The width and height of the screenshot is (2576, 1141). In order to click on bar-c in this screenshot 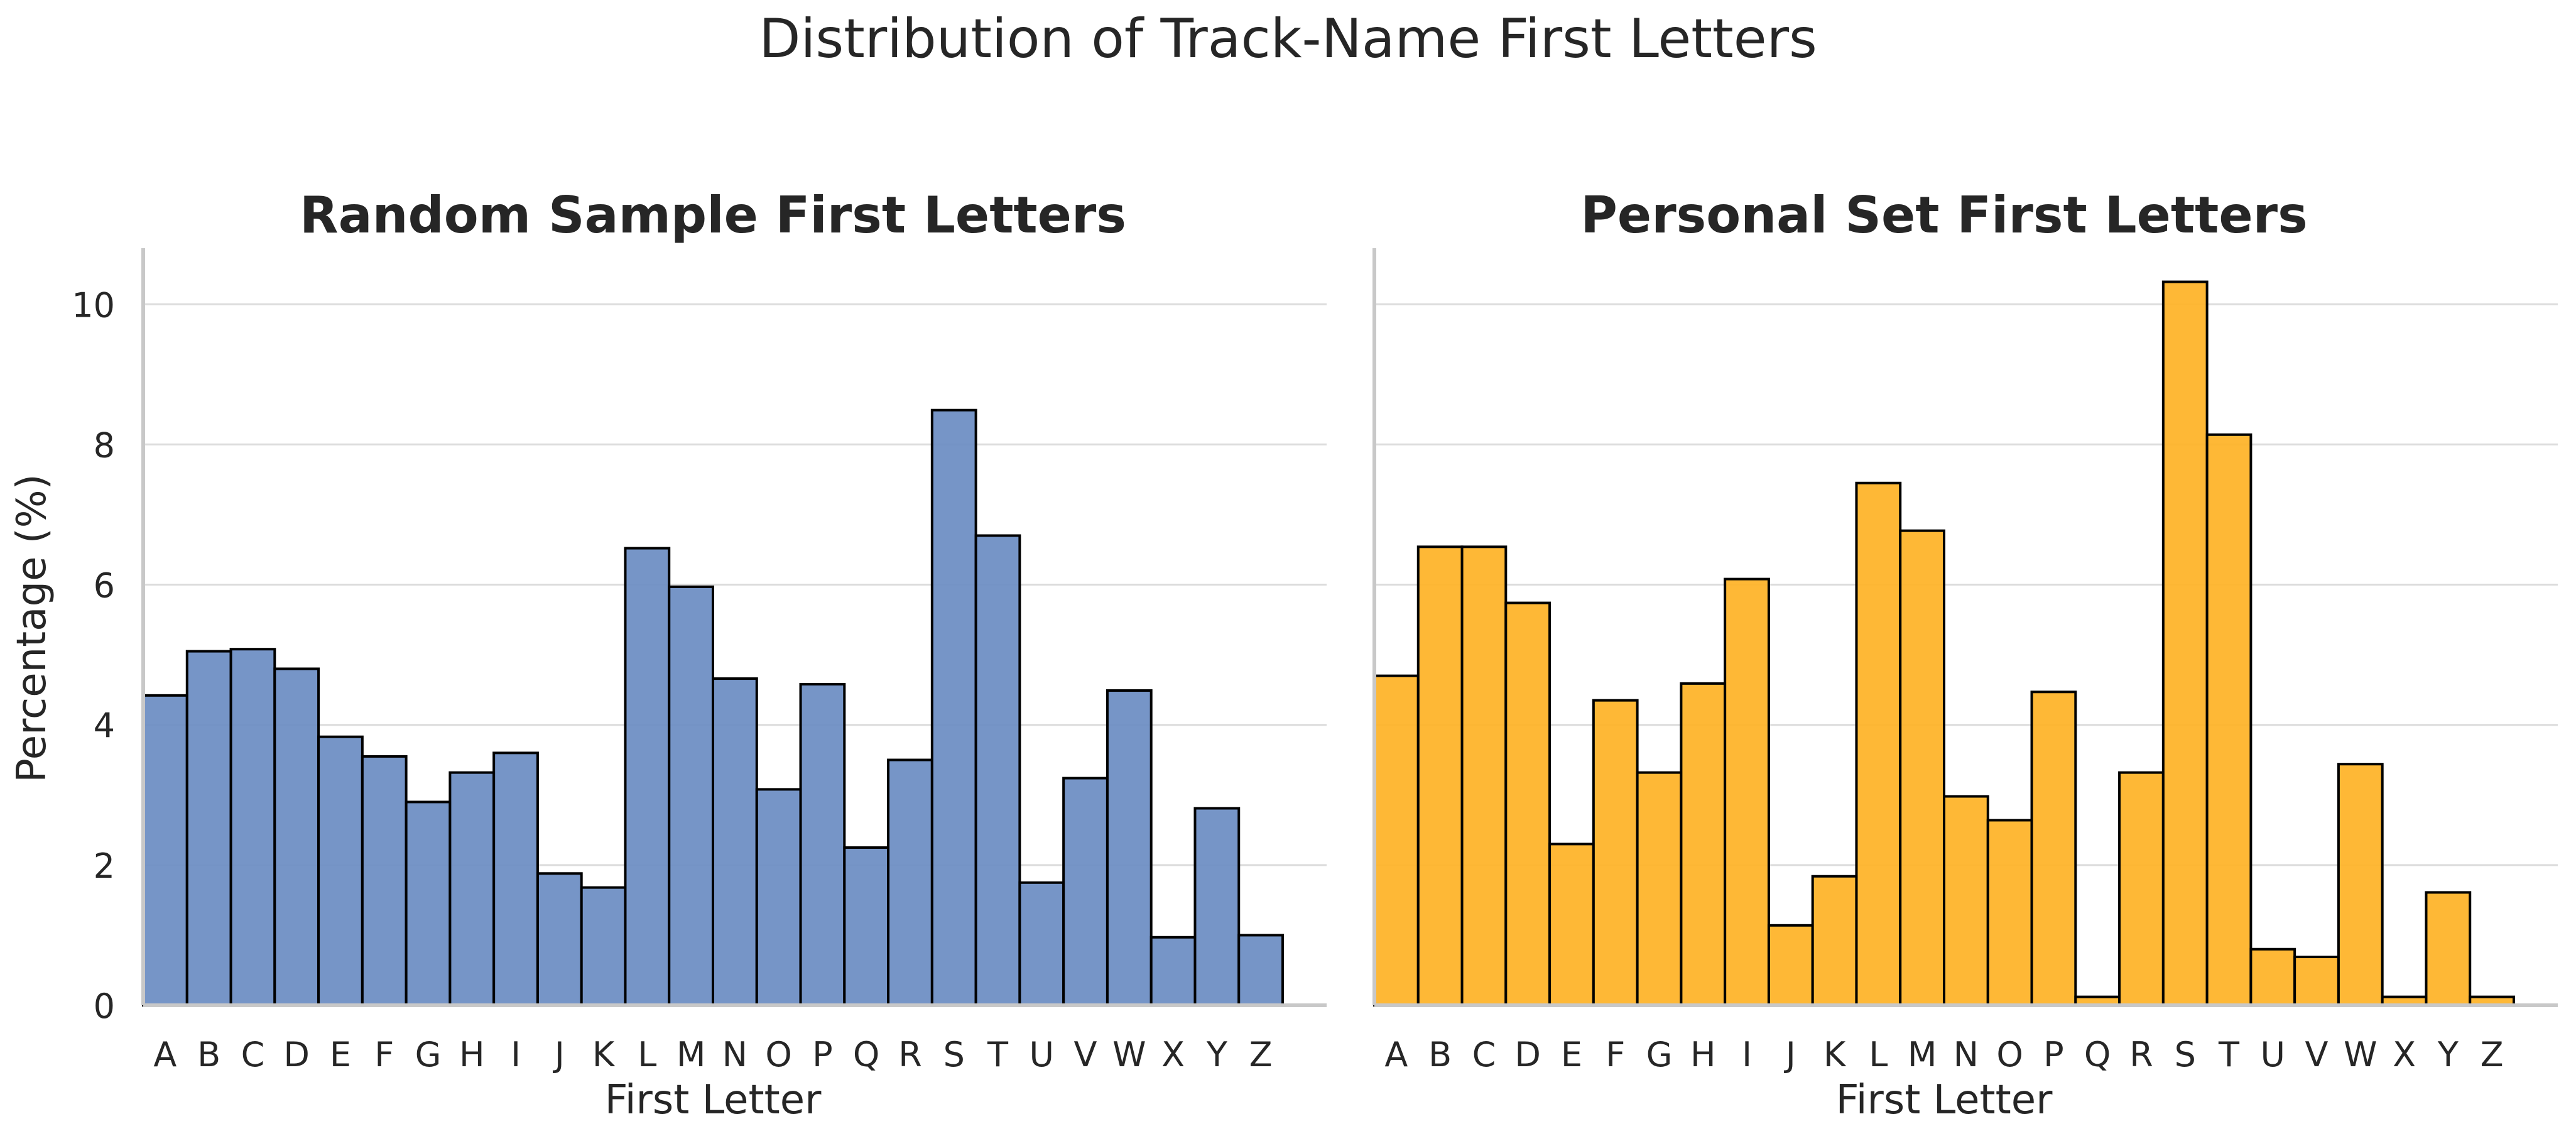, I will do `click(1484, 776)`.